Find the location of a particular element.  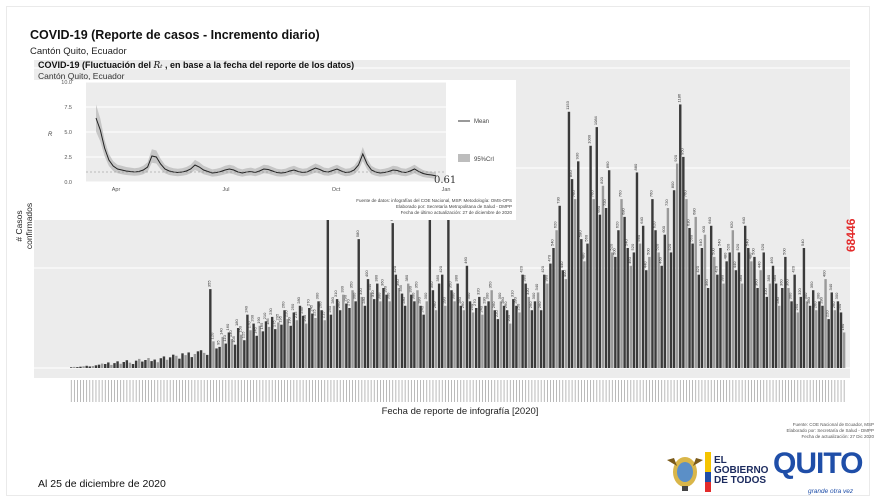

bar-data-label: 160 is located at coordinates (842, 326).